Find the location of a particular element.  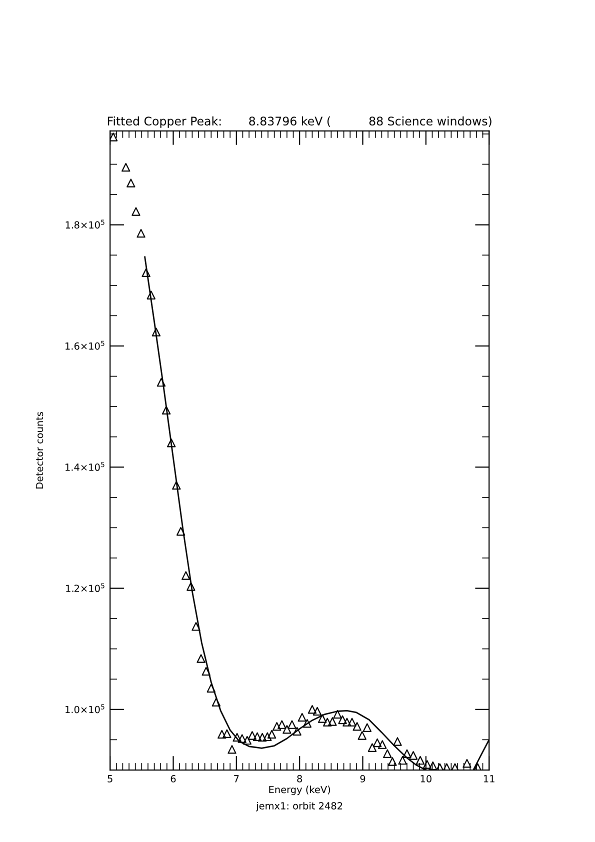

y-tick-label: 1.6×10$^{5}$ is located at coordinates (85, 345).